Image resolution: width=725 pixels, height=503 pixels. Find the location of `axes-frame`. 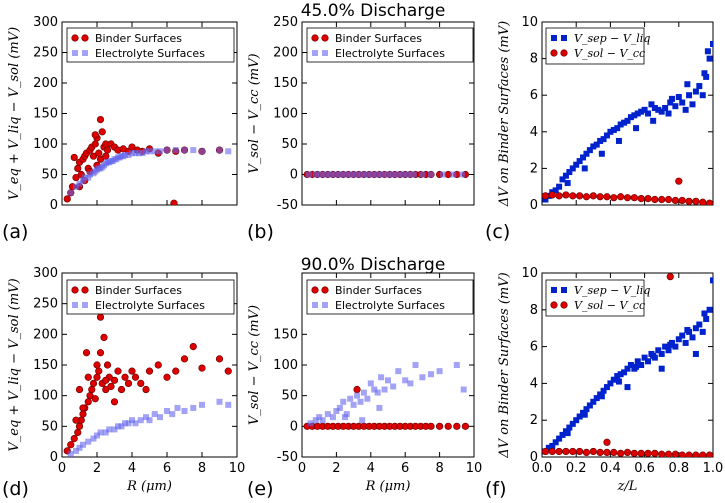

axes-frame is located at coordinates (627, 365).